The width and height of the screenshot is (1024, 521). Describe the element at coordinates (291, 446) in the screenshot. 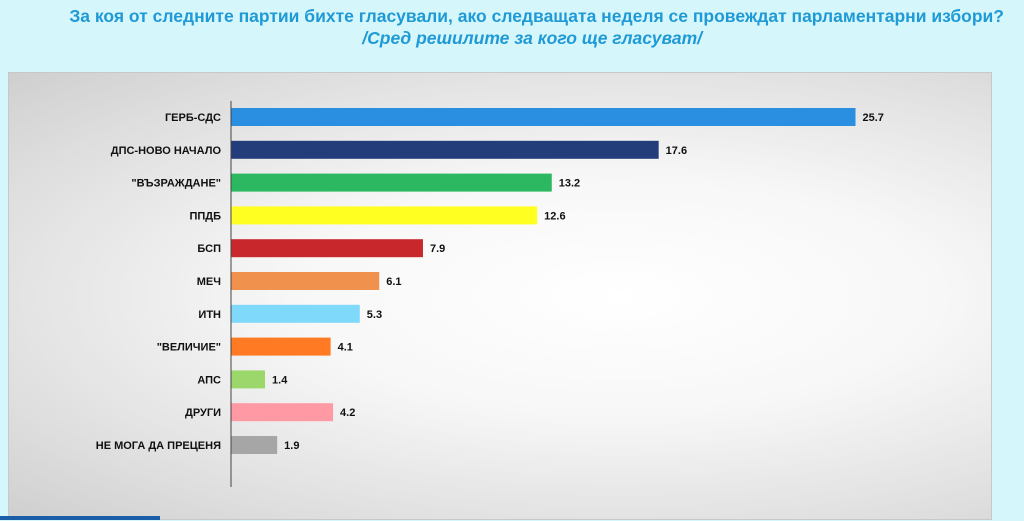

I see `value-label: 1.9` at that location.